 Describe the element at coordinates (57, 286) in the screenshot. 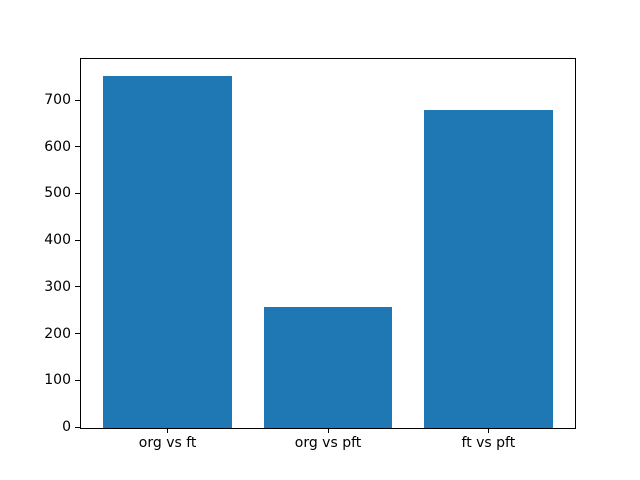

I see `y-tick-label: 300` at that location.